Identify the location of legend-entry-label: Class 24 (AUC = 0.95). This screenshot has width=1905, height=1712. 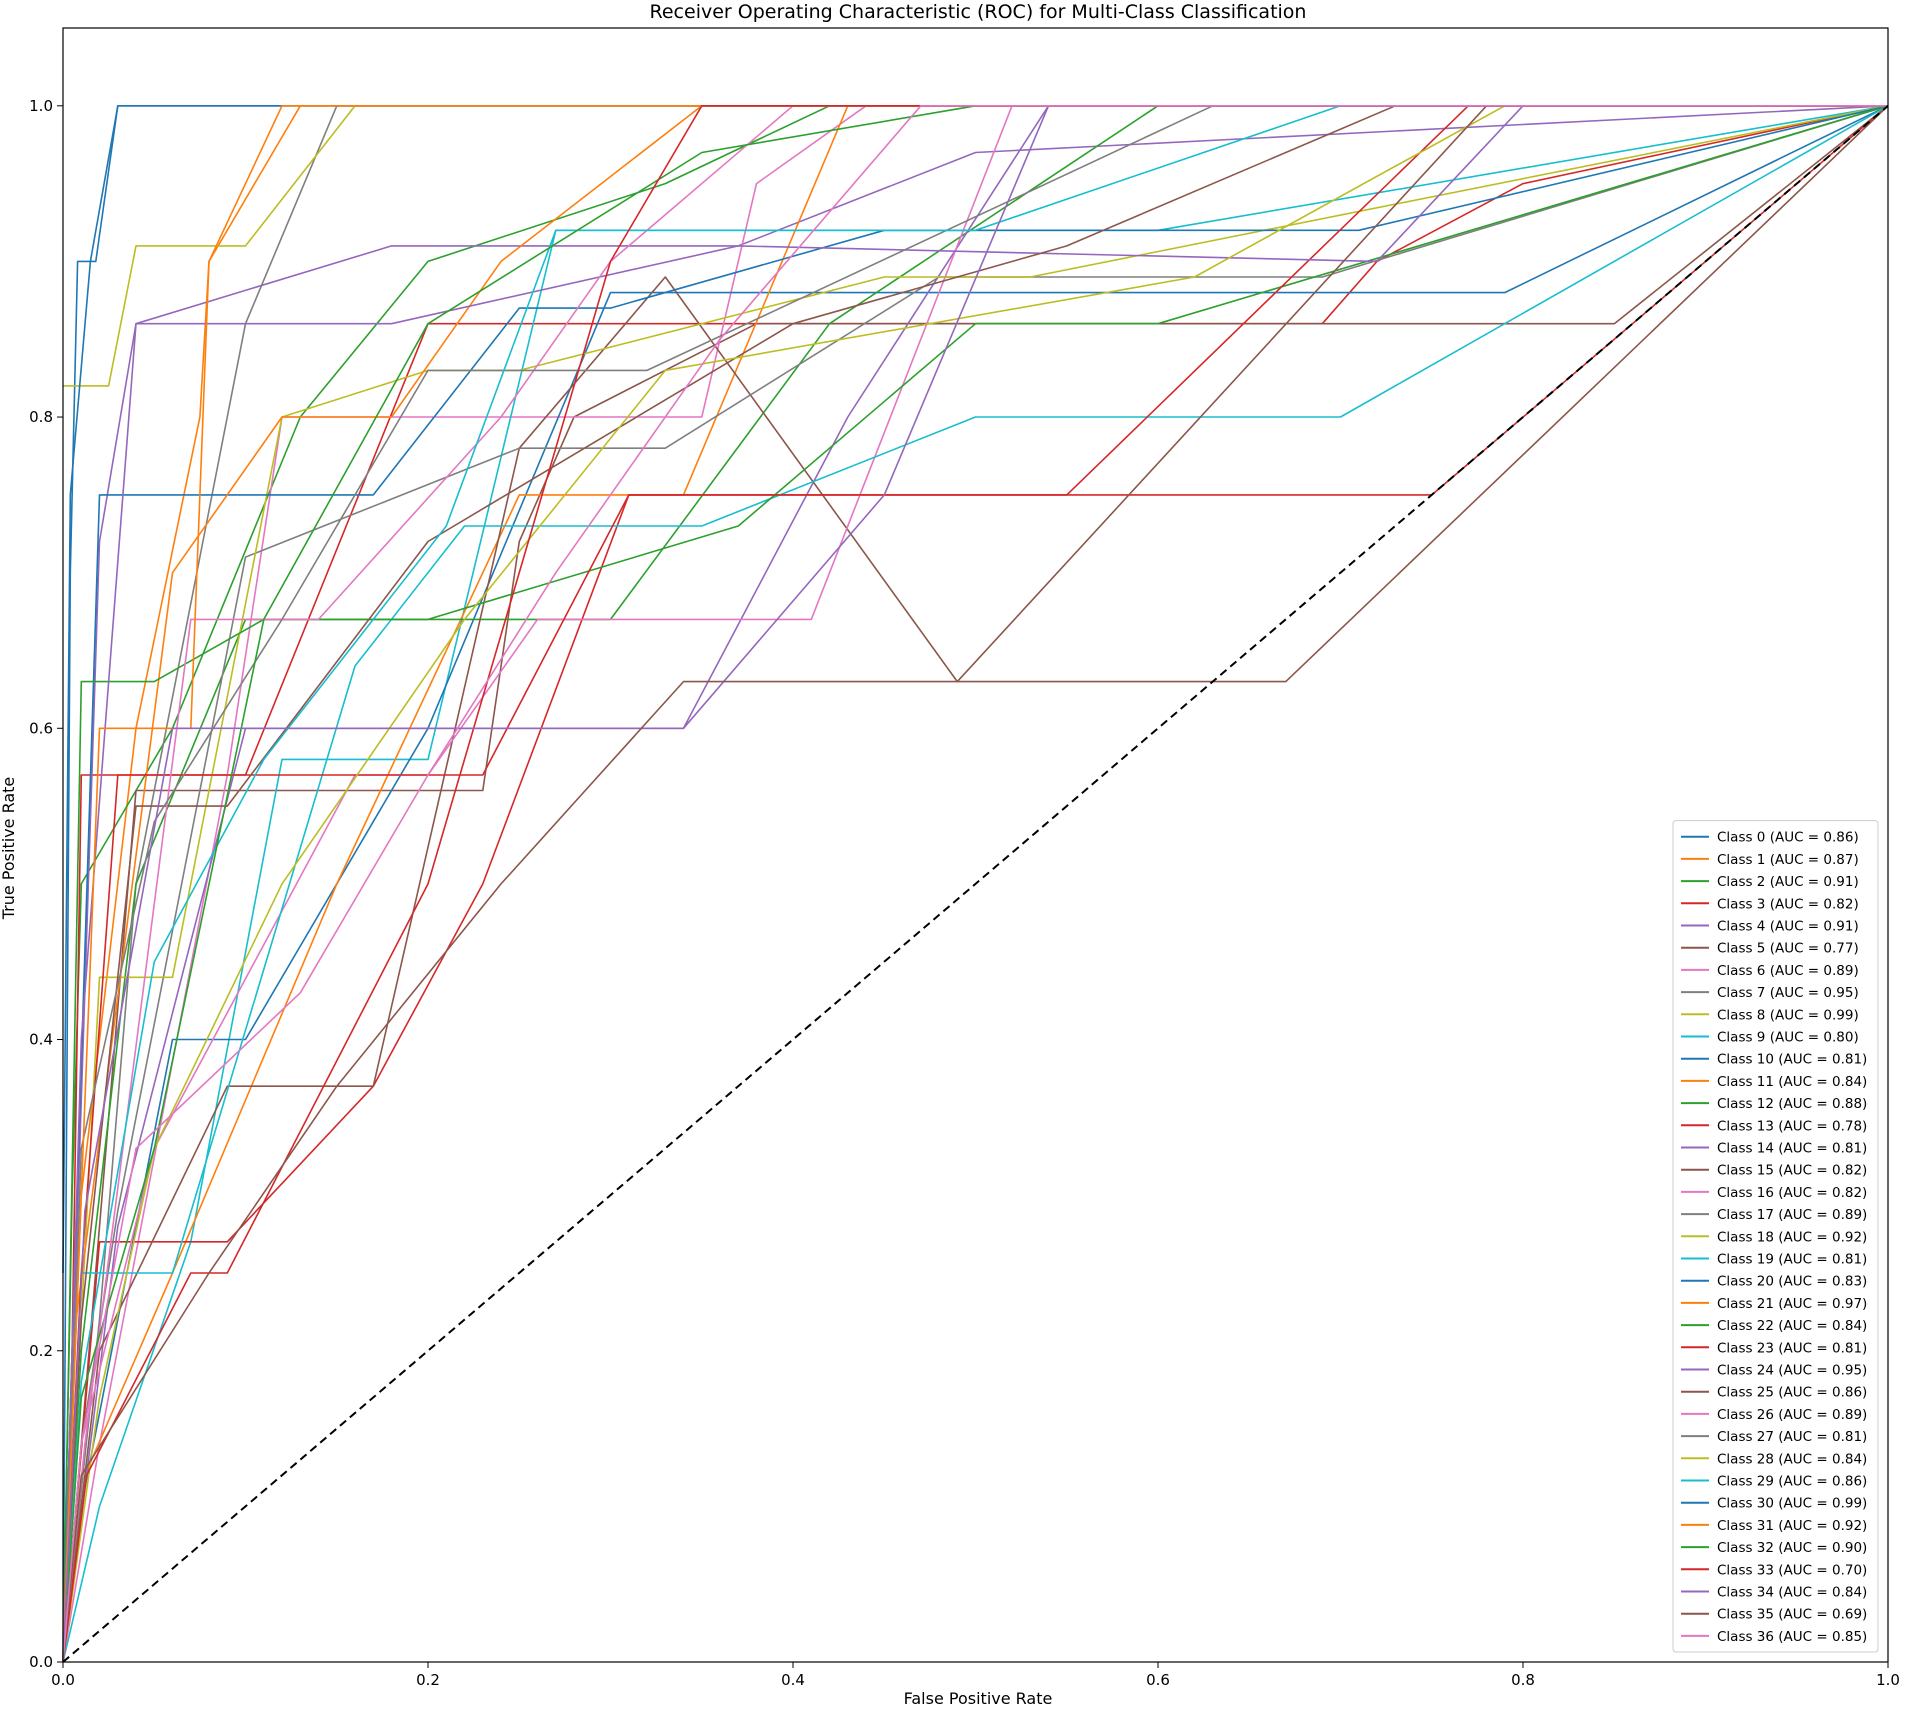
(1792, 1371).